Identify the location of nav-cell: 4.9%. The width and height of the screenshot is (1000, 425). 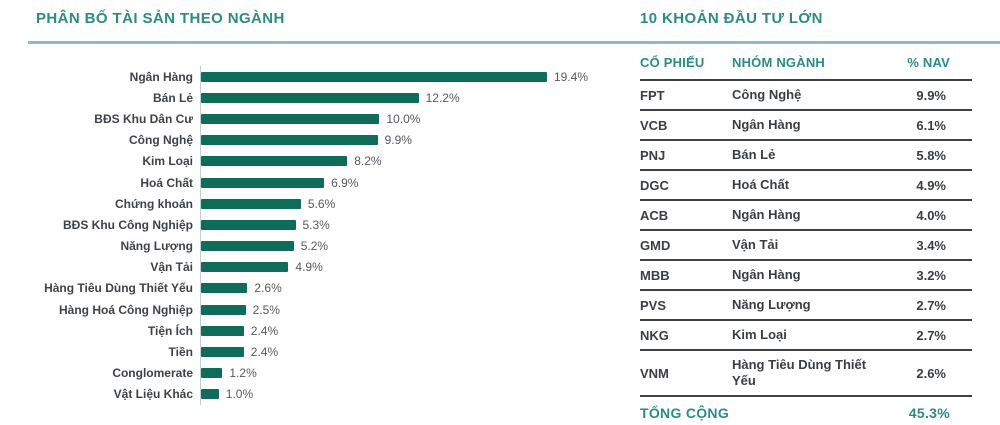
(931, 185).